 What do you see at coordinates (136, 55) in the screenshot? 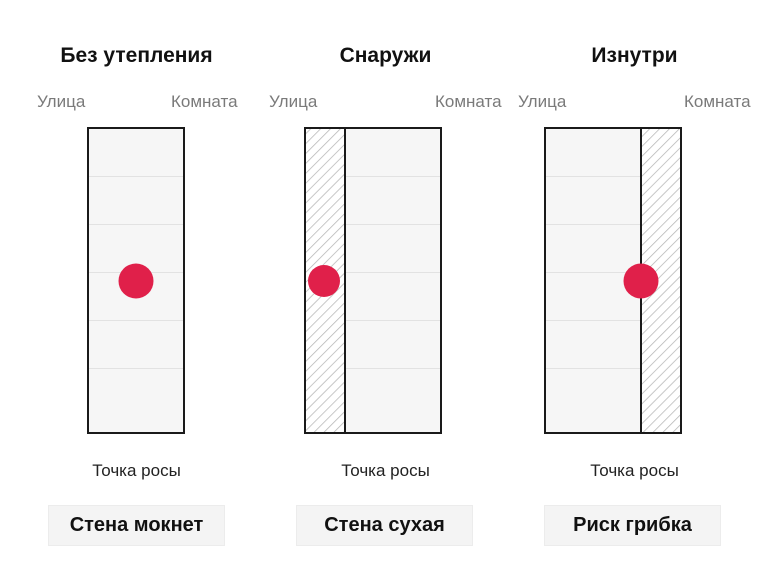
I see `panel-title: Без утепления` at bounding box center [136, 55].